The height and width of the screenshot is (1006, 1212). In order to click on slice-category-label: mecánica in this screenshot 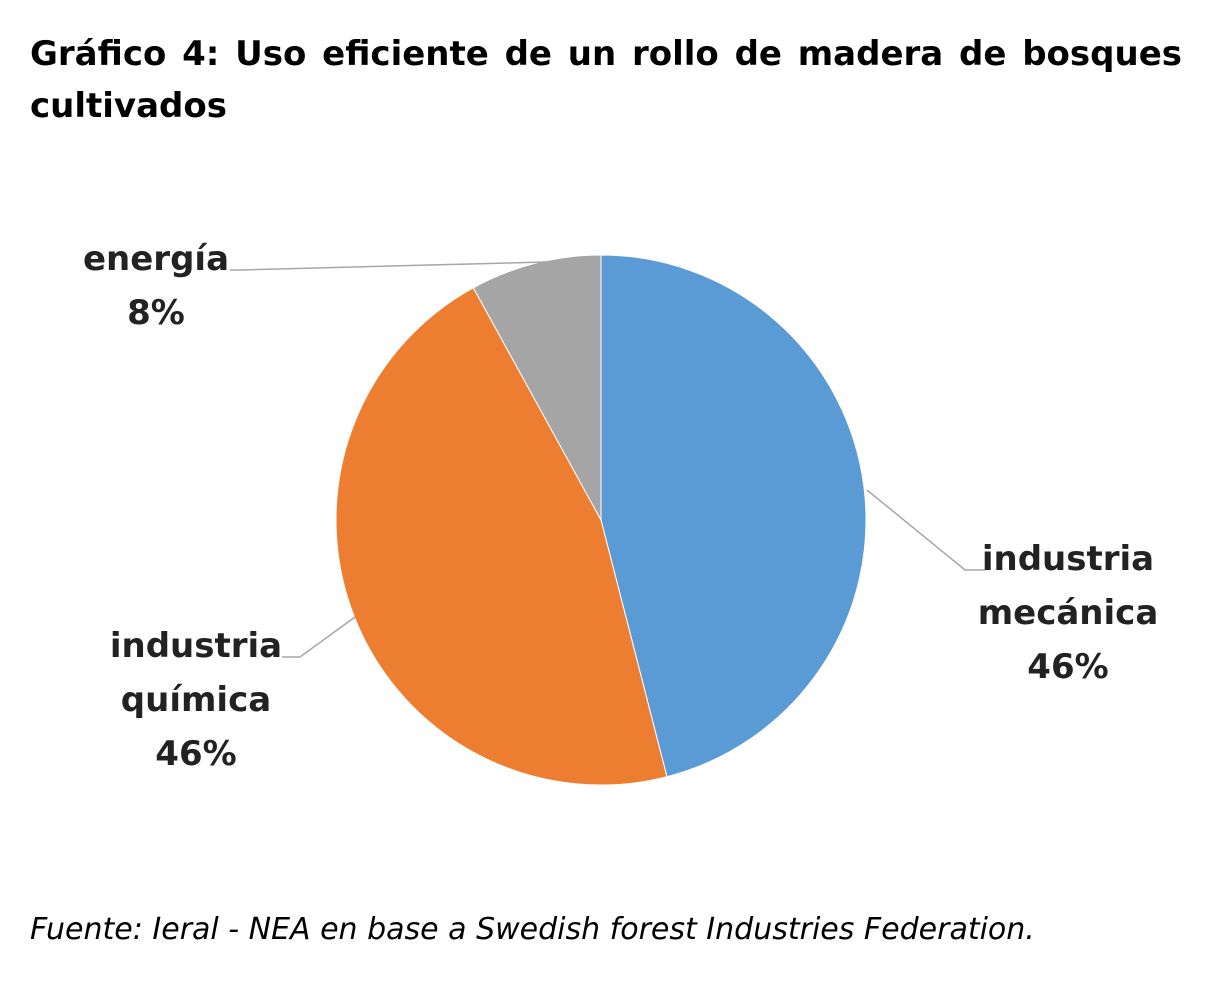, I will do `click(1068, 613)`.